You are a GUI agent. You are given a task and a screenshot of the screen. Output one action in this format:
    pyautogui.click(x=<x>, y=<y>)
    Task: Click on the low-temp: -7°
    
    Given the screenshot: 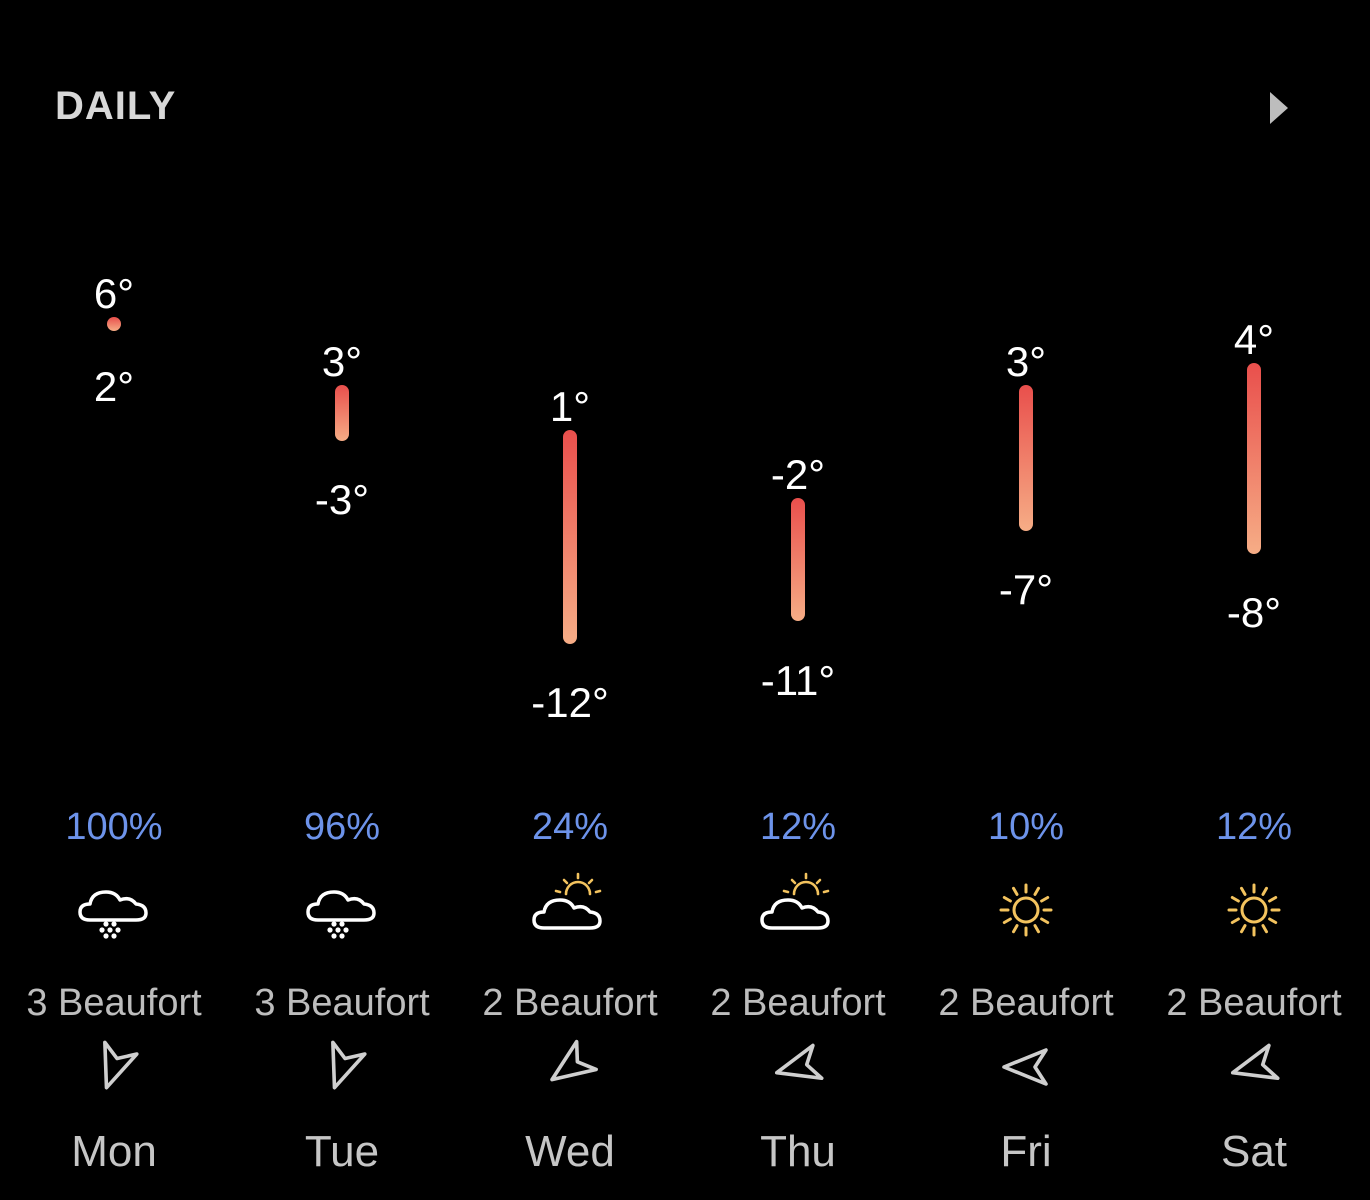 What is the action you would take?
    pyautogui.click(x=1026, y=589)
    